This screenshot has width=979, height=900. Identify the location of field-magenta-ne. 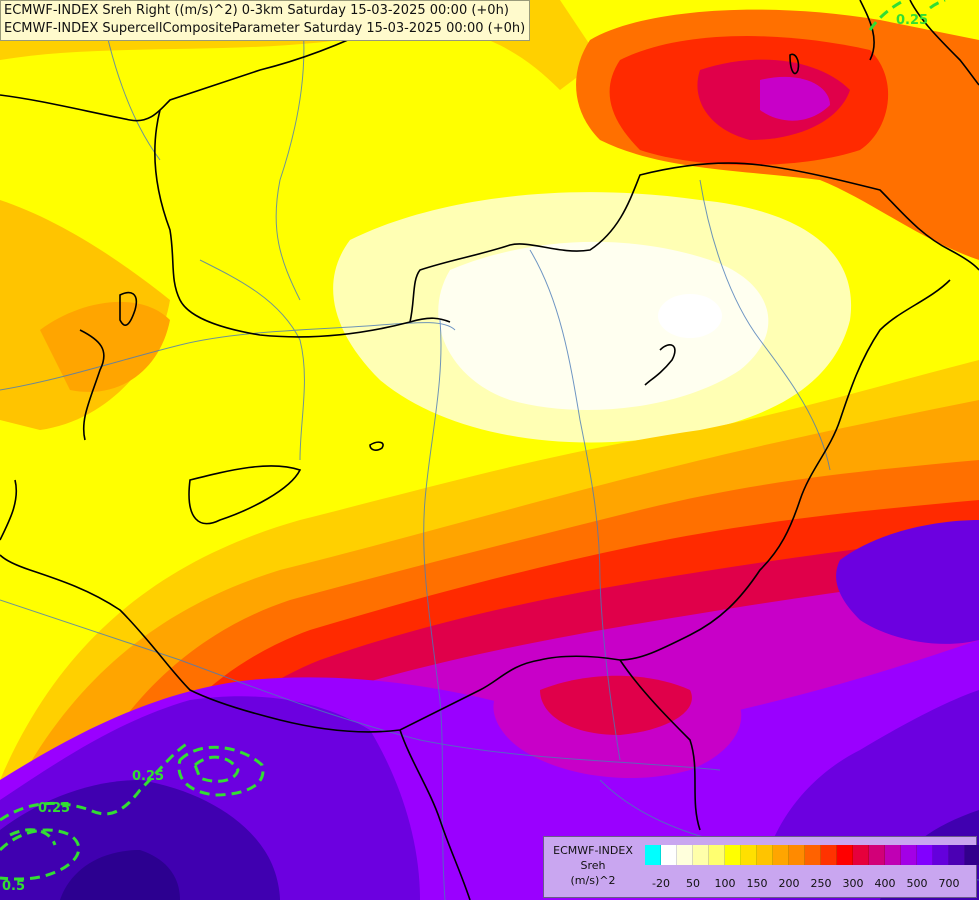
(795, 98).